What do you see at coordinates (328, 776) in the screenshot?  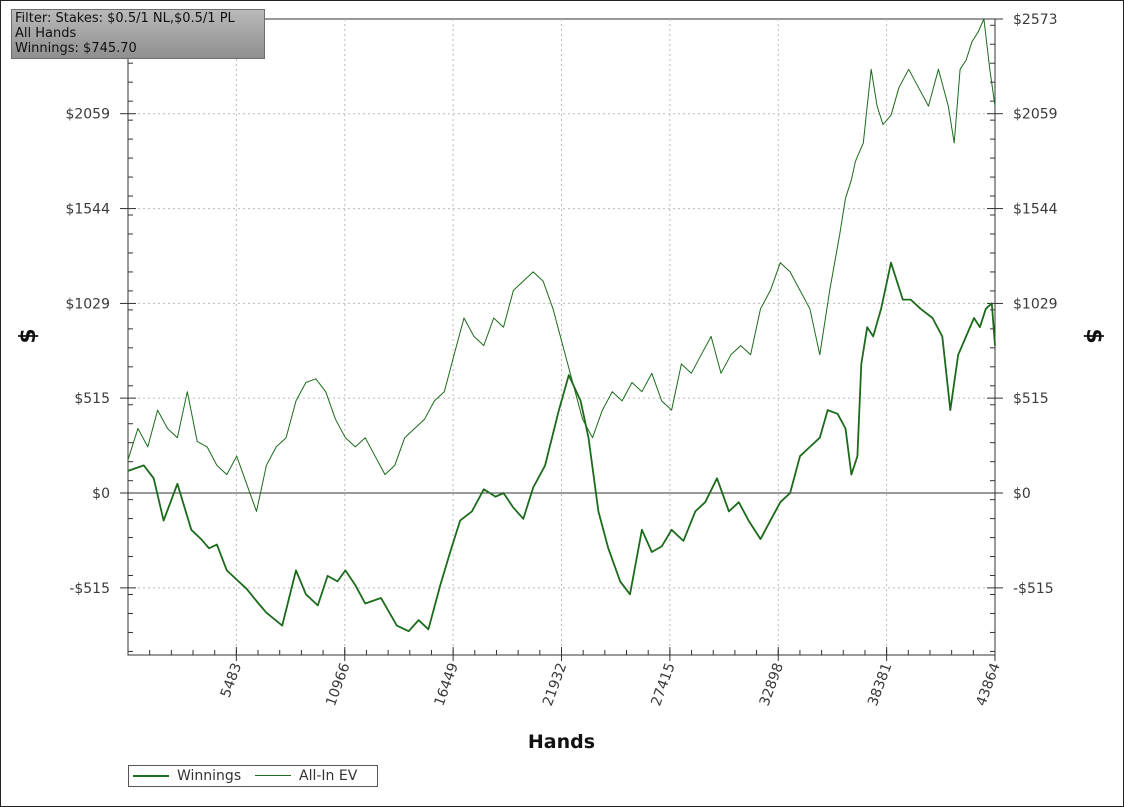 I see `legend-label-allin-ev: All-In EV` at bounding box center [328, 776].